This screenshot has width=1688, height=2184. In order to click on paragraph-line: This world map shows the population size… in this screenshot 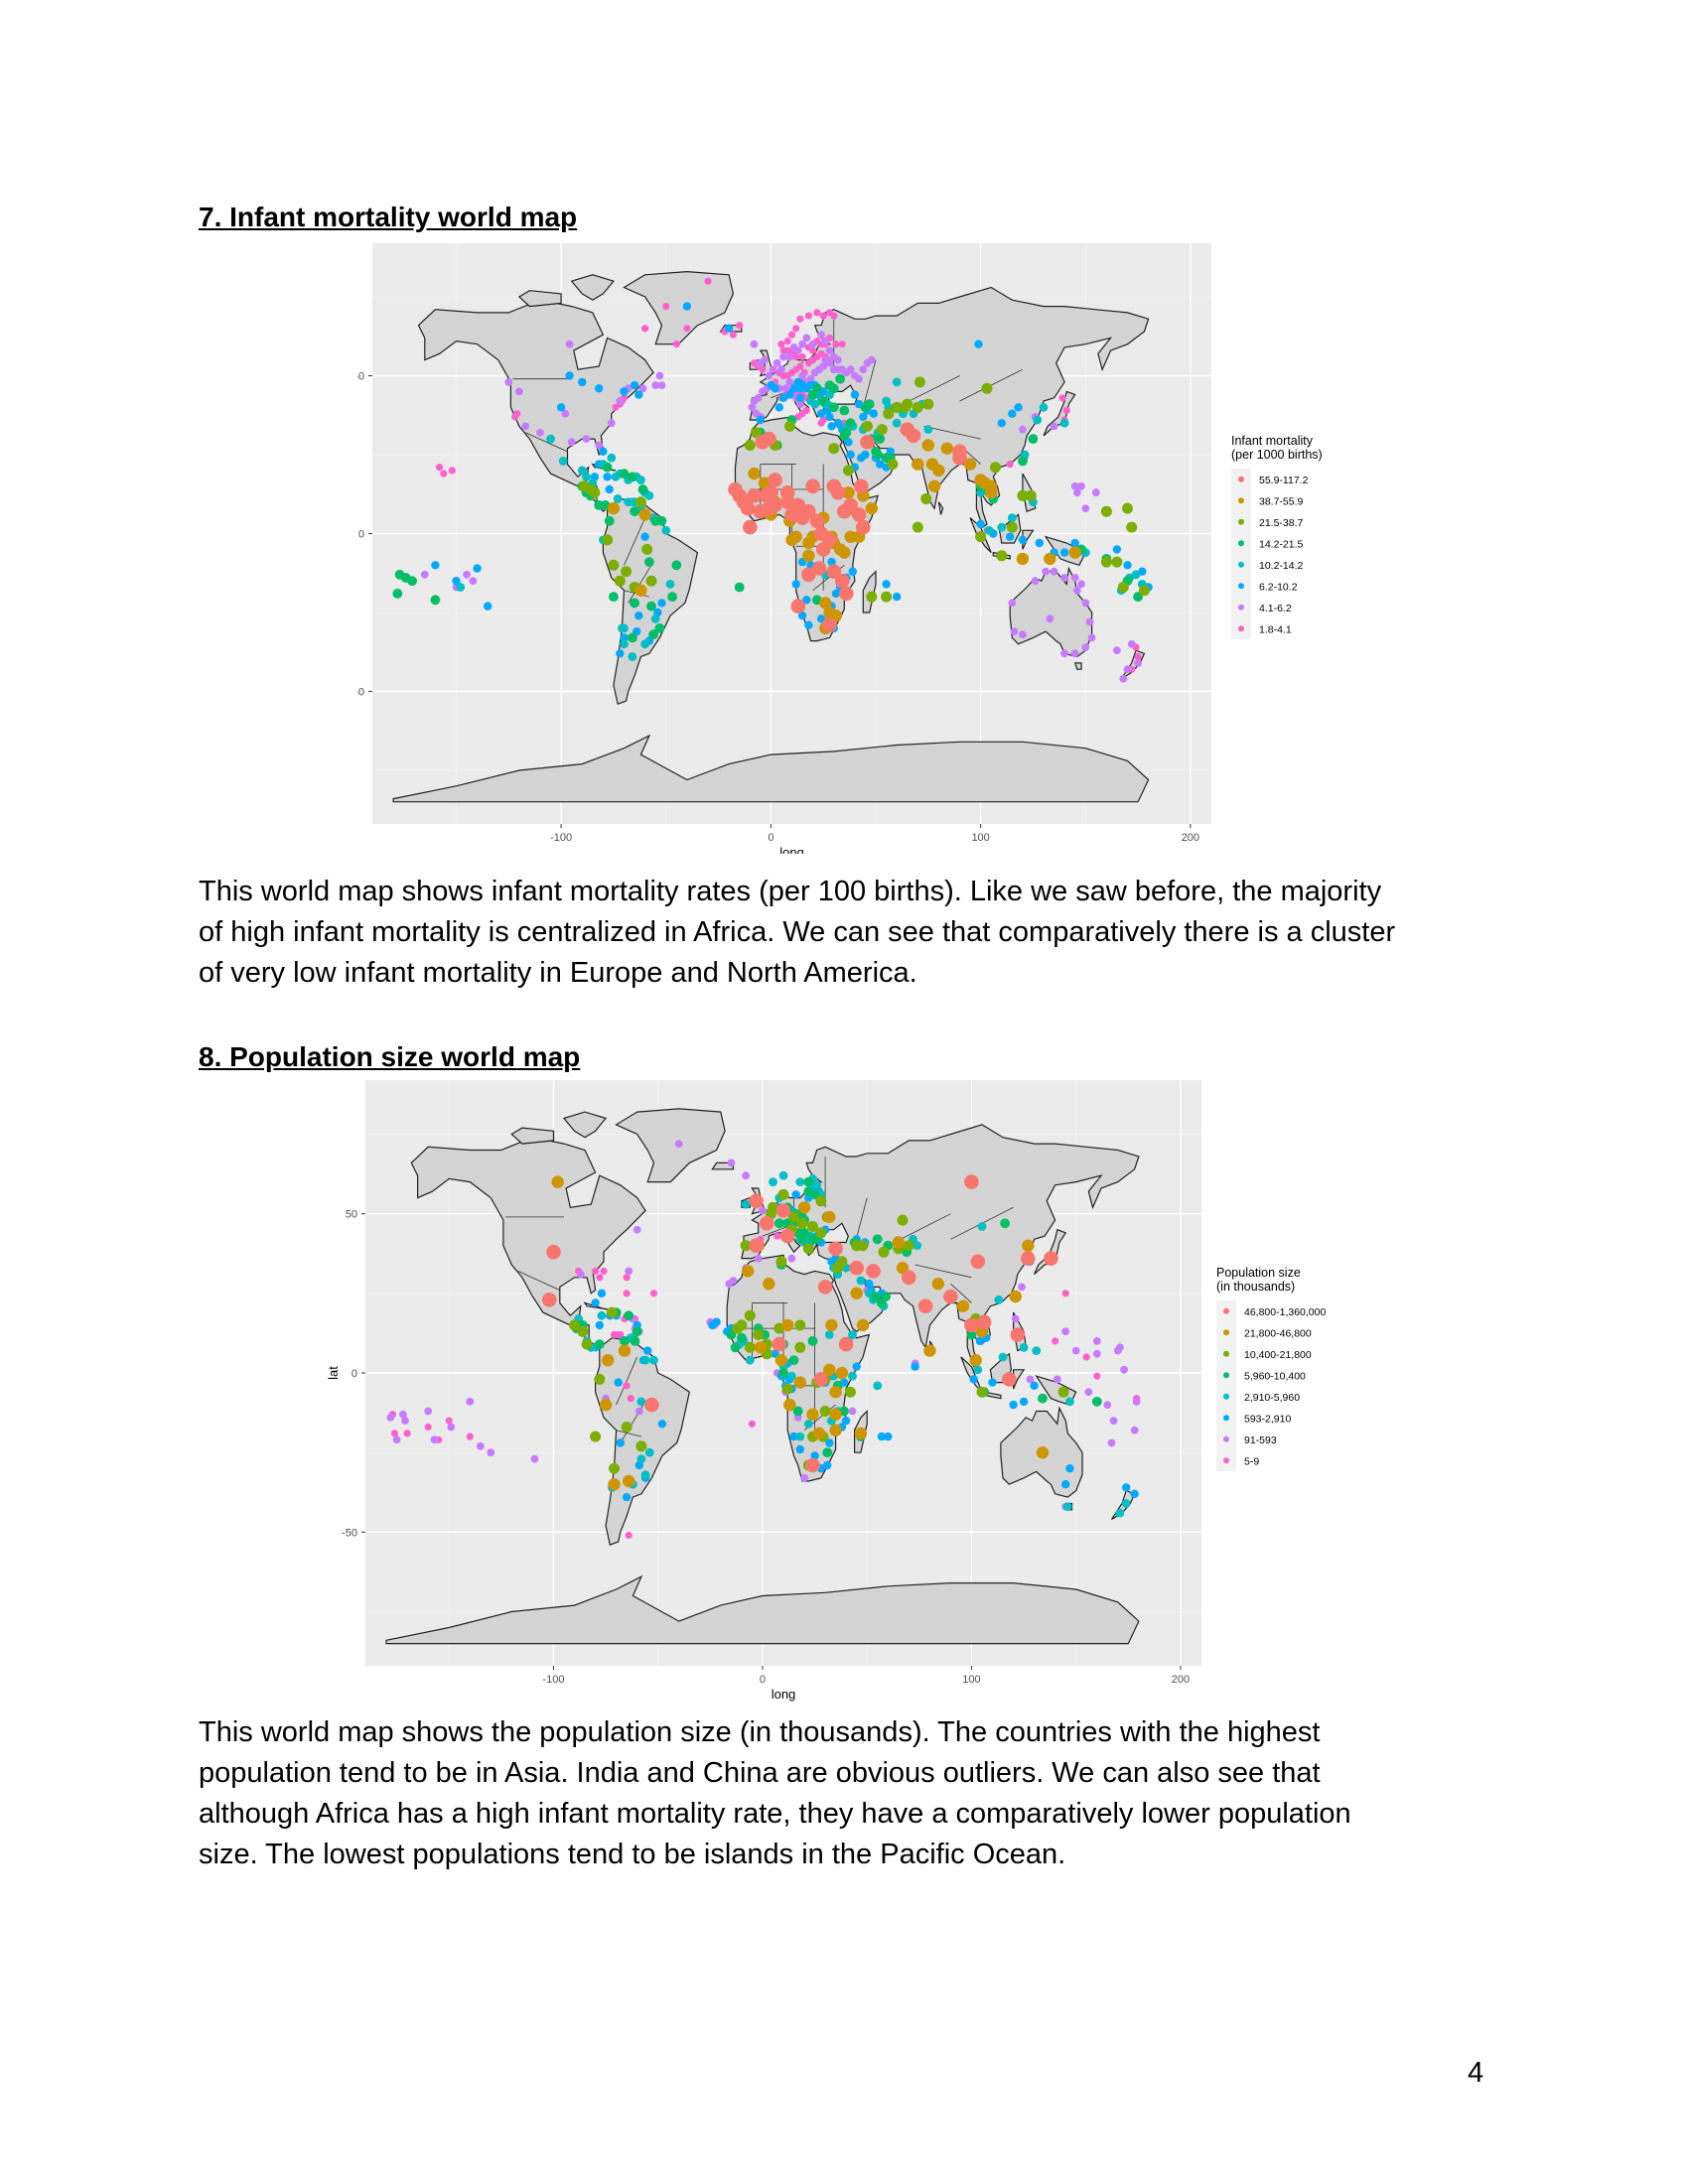, I will do `click(760, 1732)`.